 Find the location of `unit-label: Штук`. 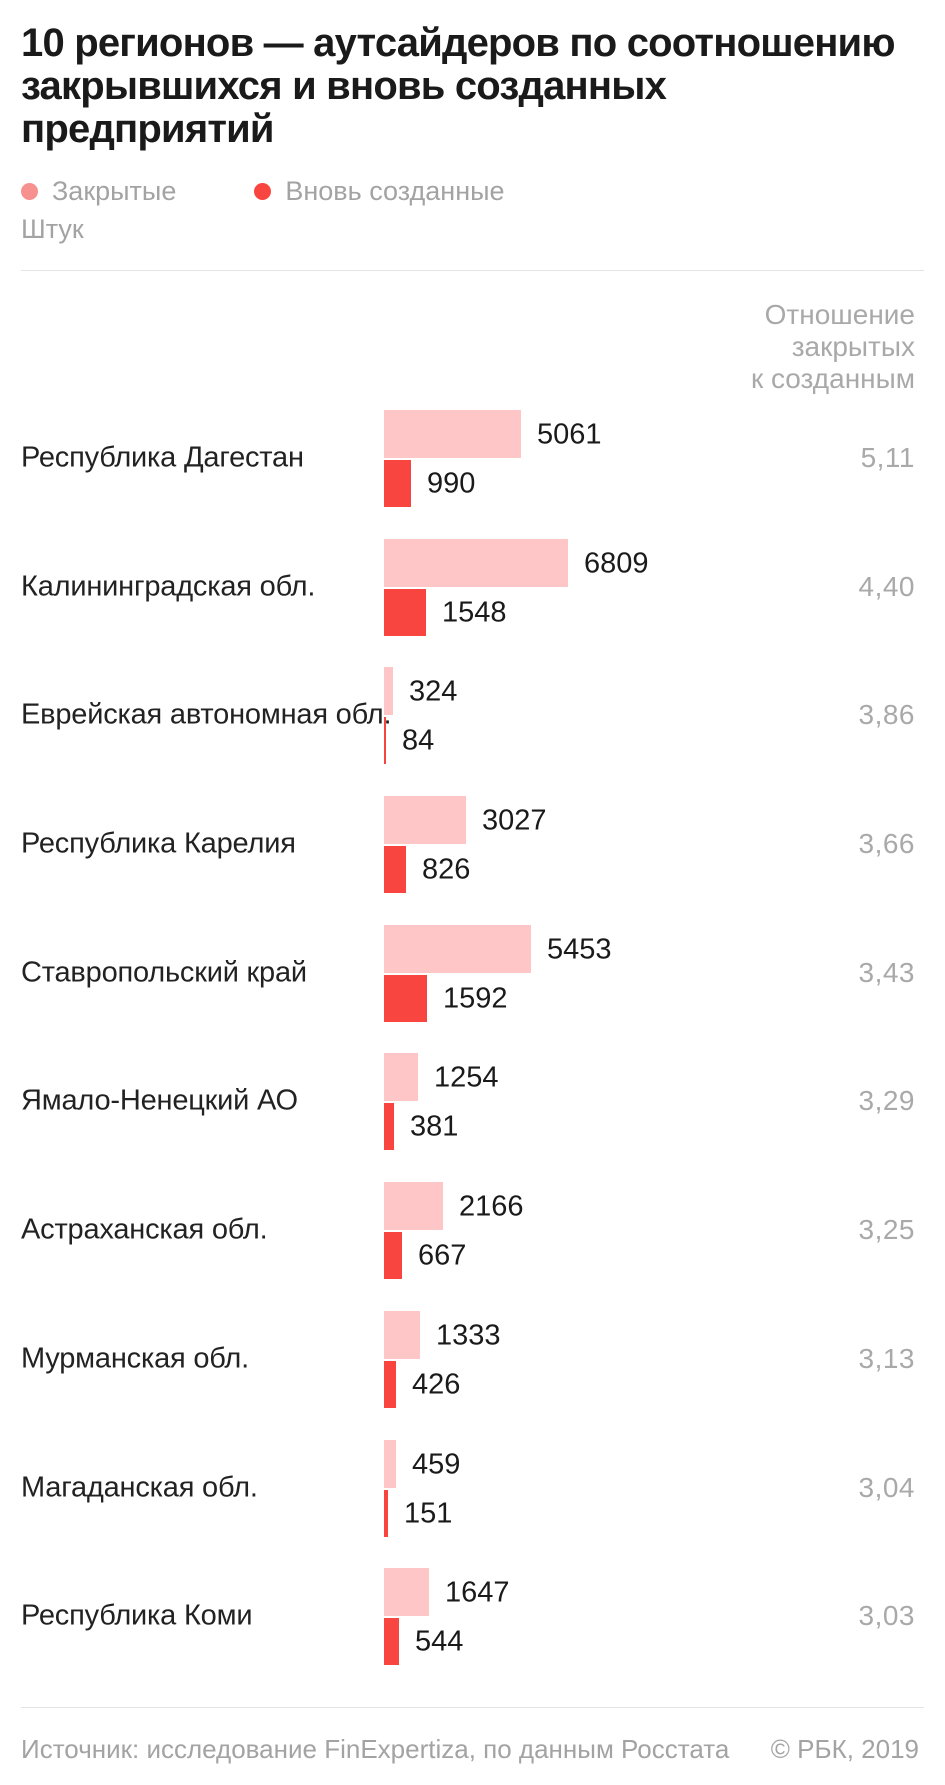

unit-label: Штук is located at coordinates (52, 229).